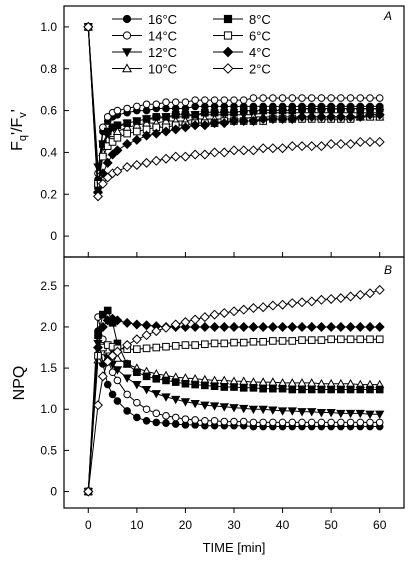 The image size is (412, 561). Describe the element at coordinates (137, 525) in the screenshot. I see `x-tick-label: 10` at that location.